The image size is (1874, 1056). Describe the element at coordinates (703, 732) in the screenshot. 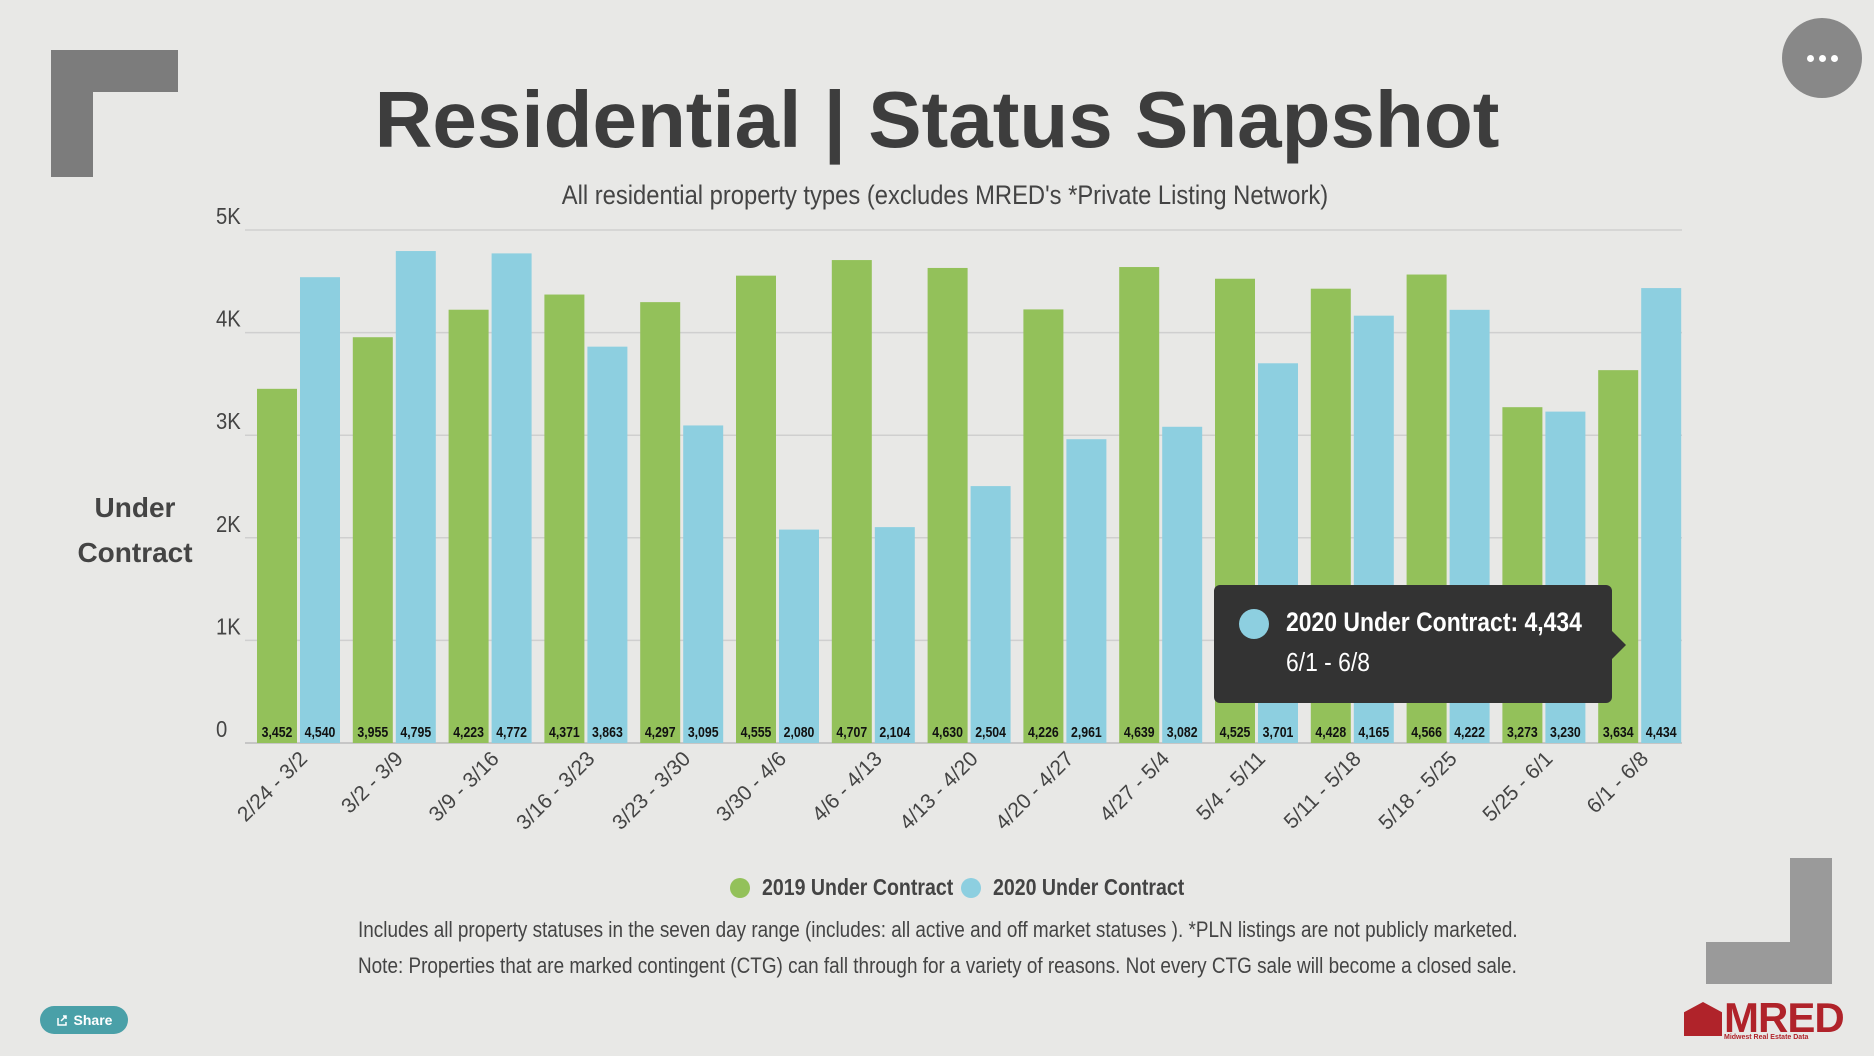

I see `bar-value-label: 3,095` at that location.